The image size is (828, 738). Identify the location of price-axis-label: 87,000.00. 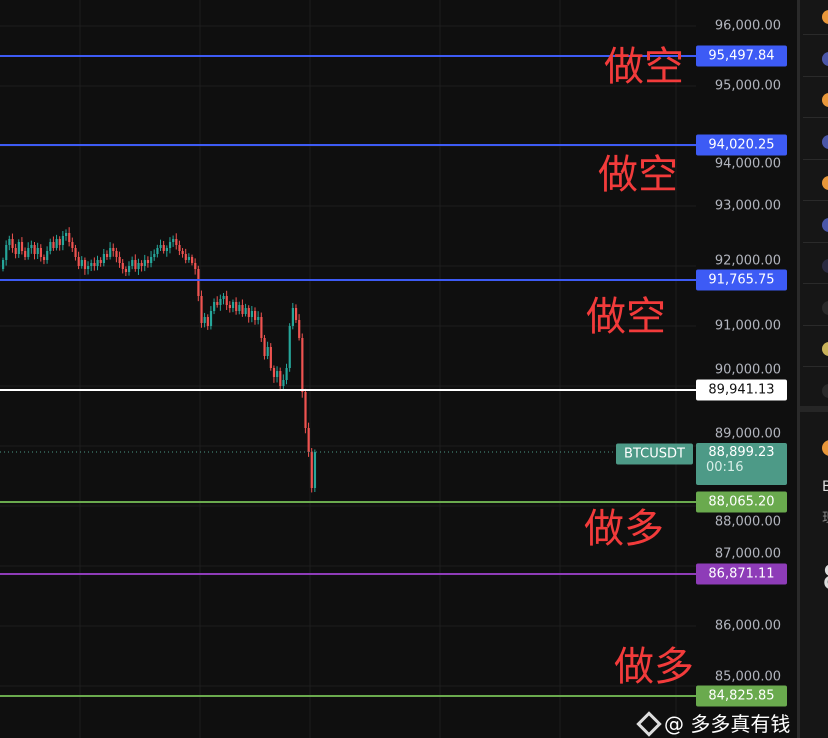
(747, 554).